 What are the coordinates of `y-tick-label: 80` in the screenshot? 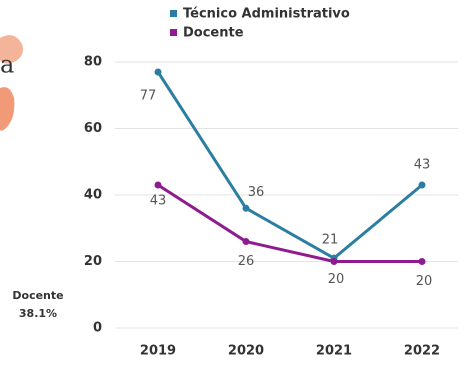 It's located at (93, 62).